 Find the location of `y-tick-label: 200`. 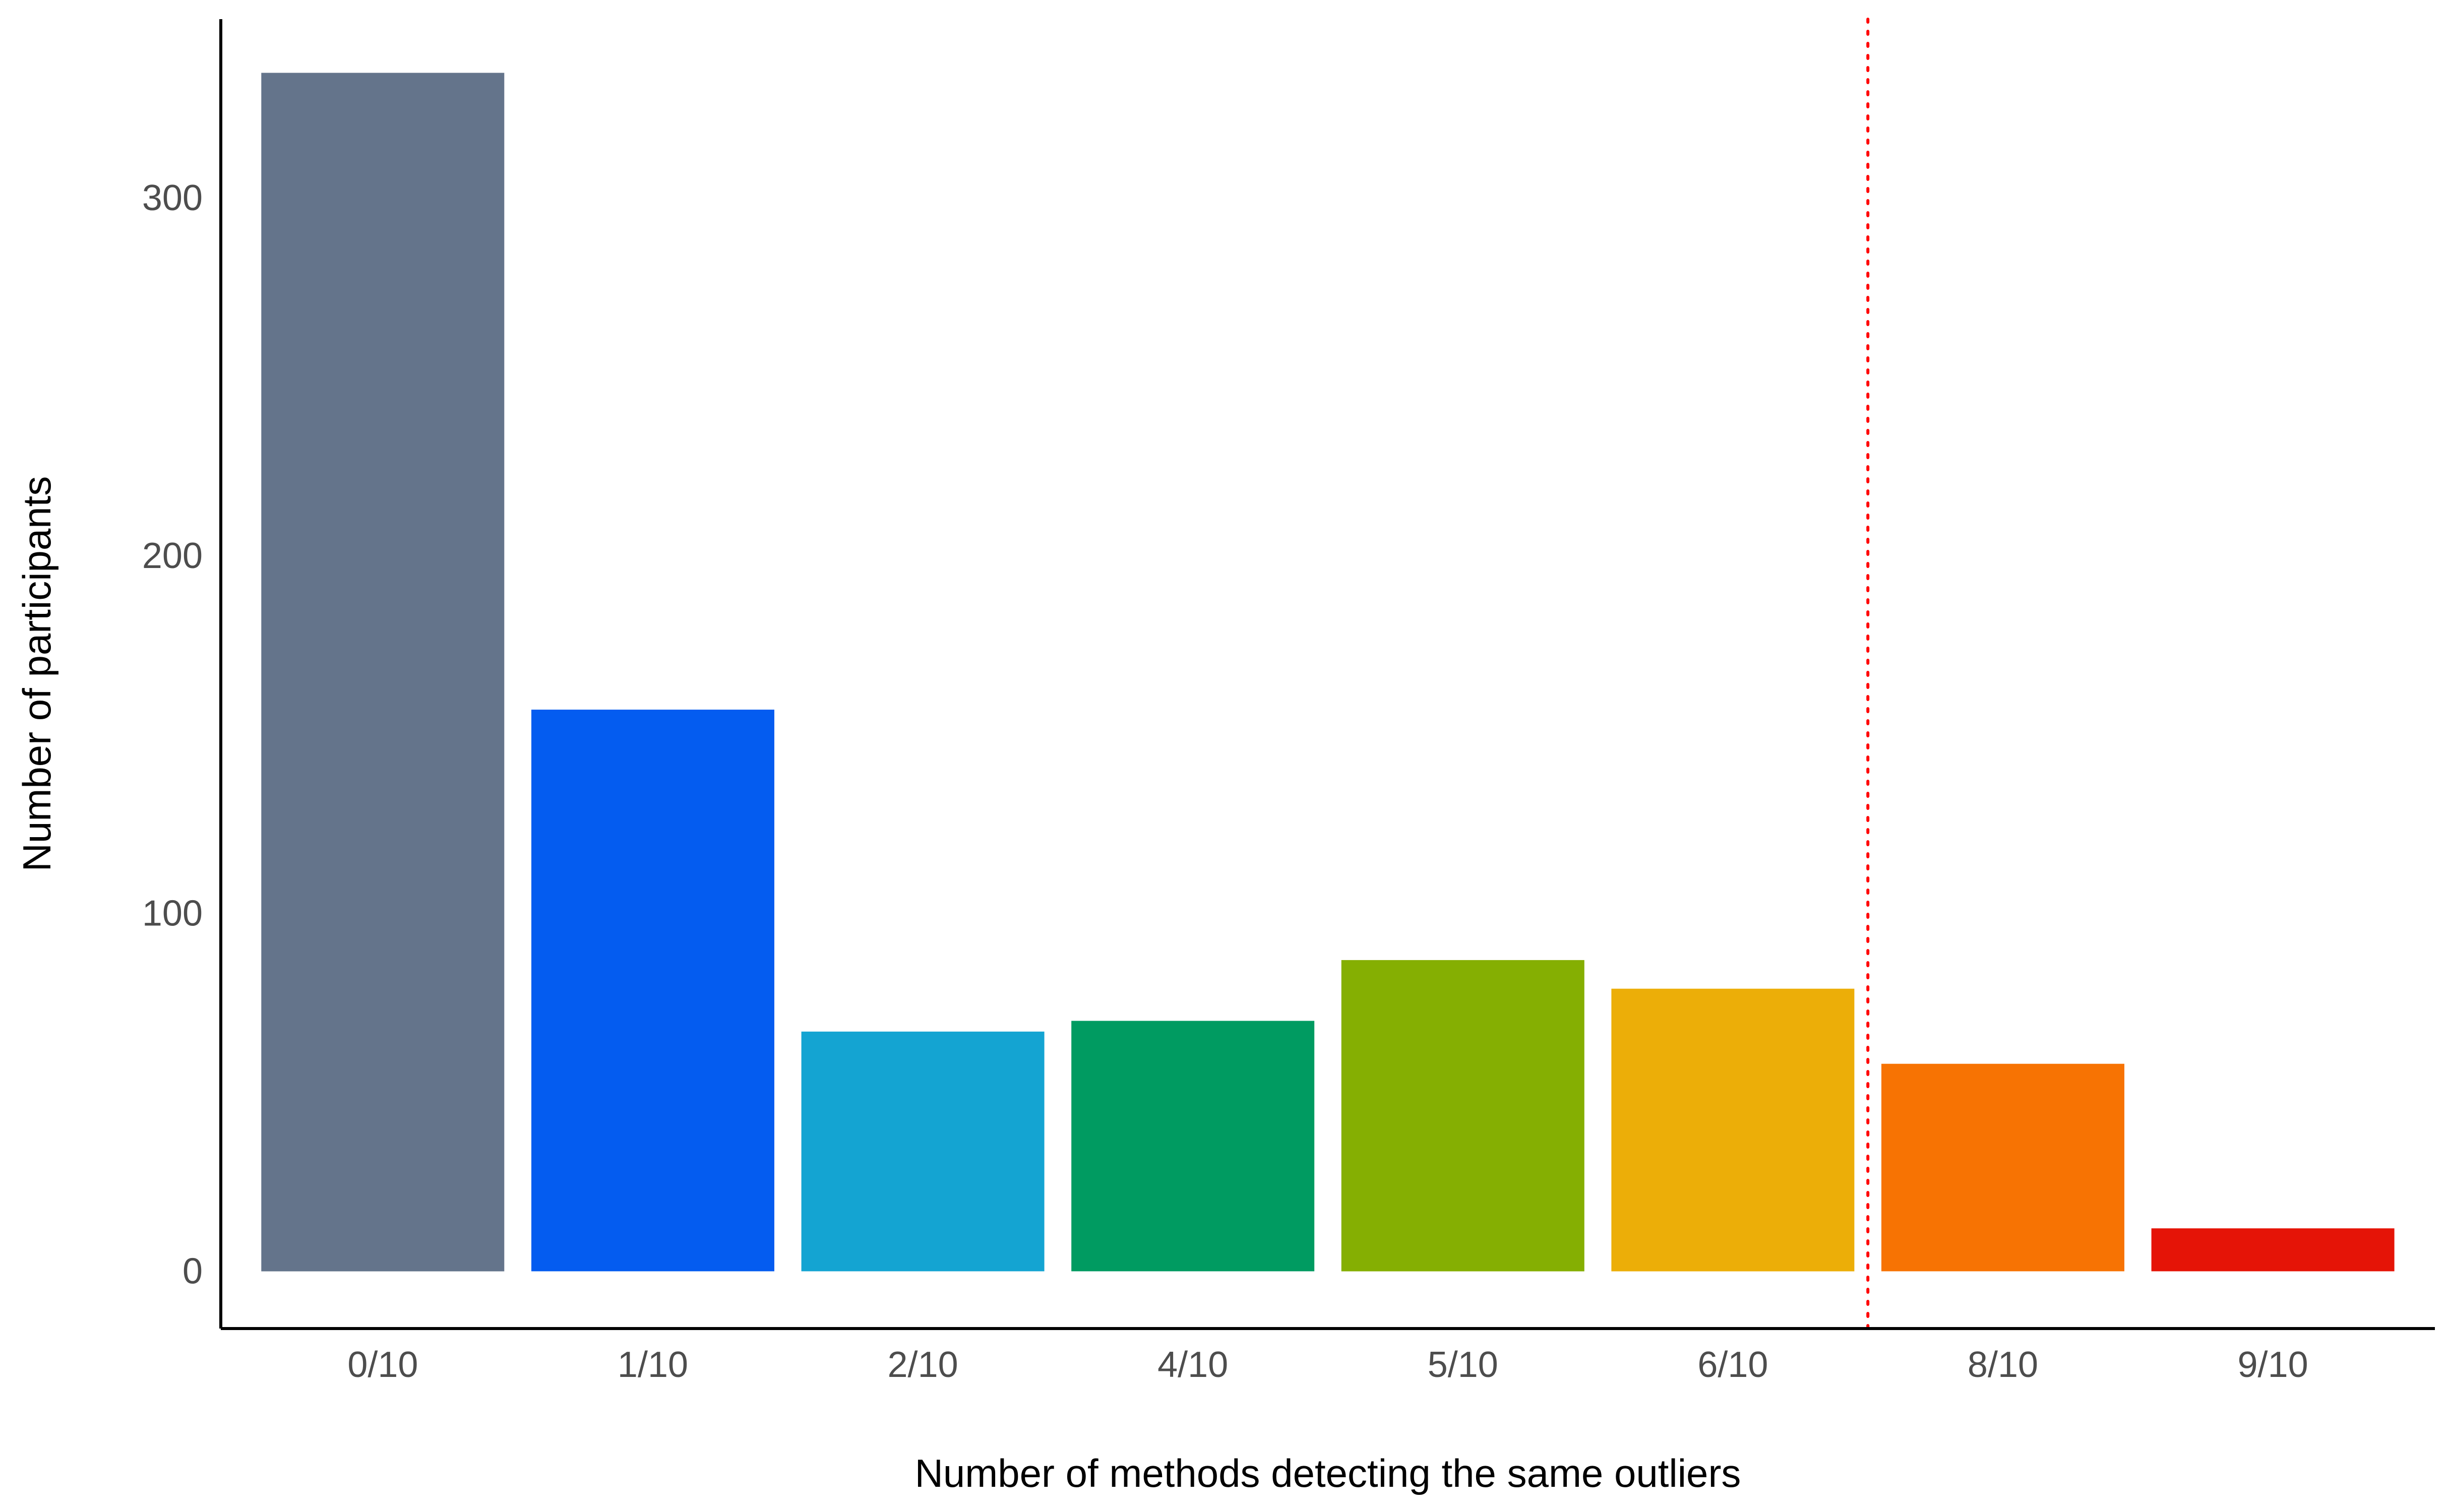

y-tick-label: 200 is located at coordinates (172, 556).